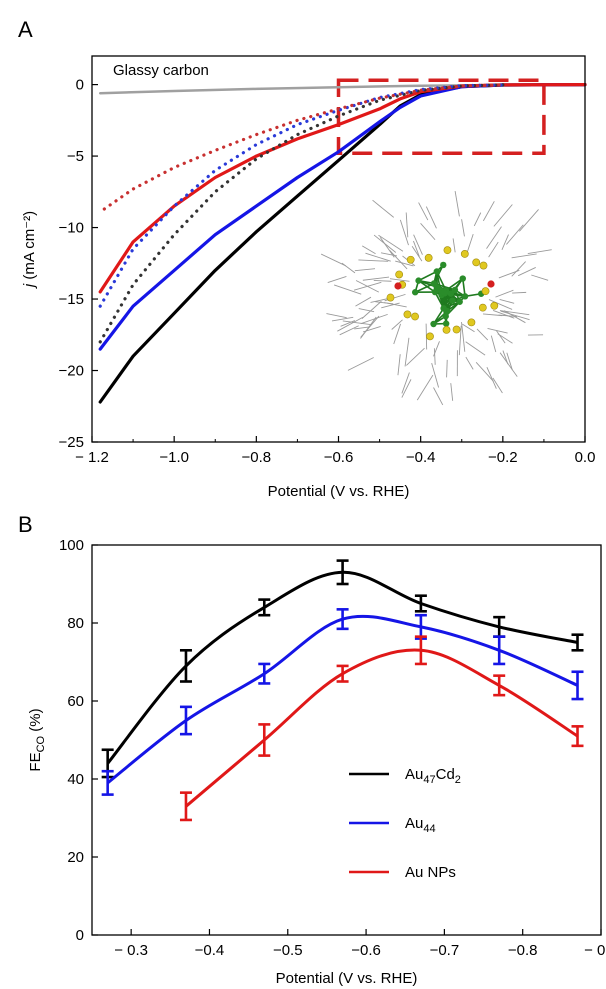 Image resolution: width=606 pixels, height=989 pixels. I want to click on panel-a-x-axis-label: Potential (V vs. RHE), so click(339, 491).